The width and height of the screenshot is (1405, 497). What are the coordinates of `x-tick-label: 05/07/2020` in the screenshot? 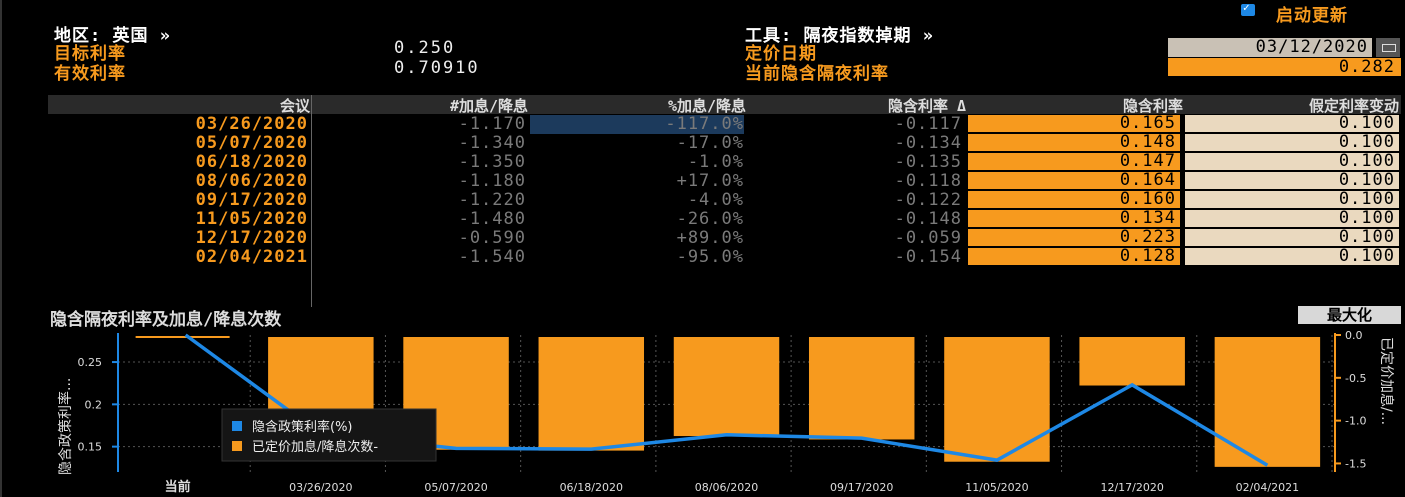 It's located at (455, 487).